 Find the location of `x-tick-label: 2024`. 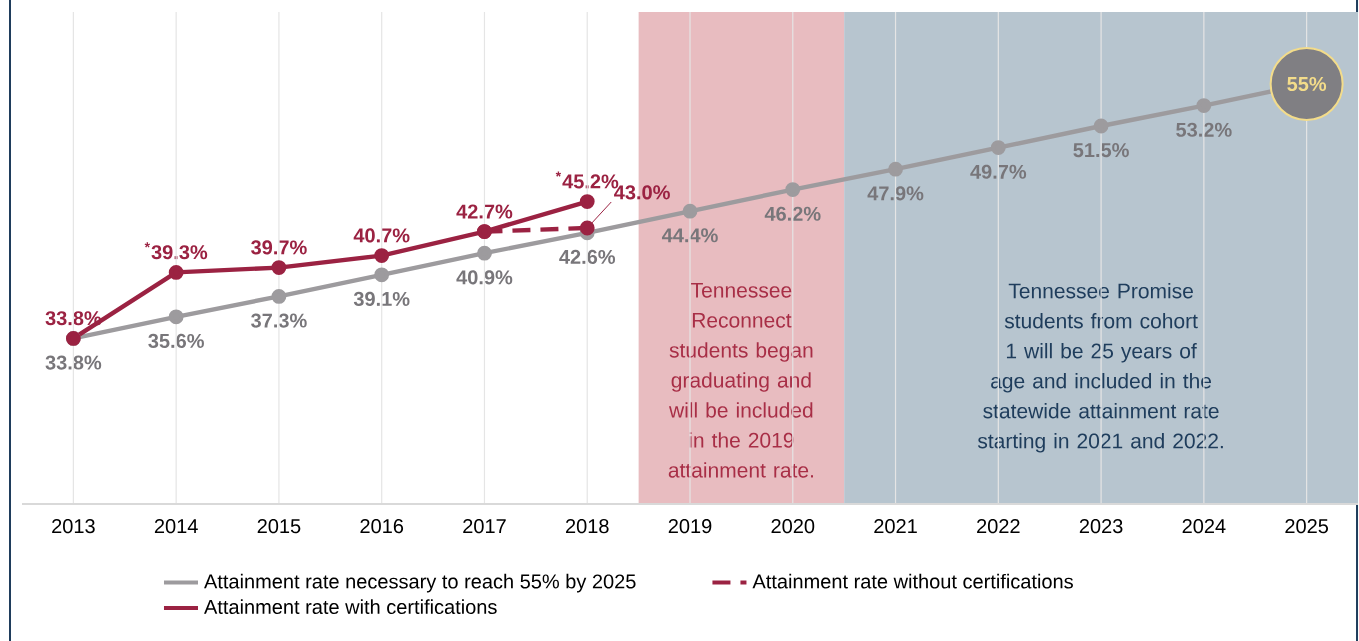

x-tick-label: 2024 is located at coordinates (1204, 526).